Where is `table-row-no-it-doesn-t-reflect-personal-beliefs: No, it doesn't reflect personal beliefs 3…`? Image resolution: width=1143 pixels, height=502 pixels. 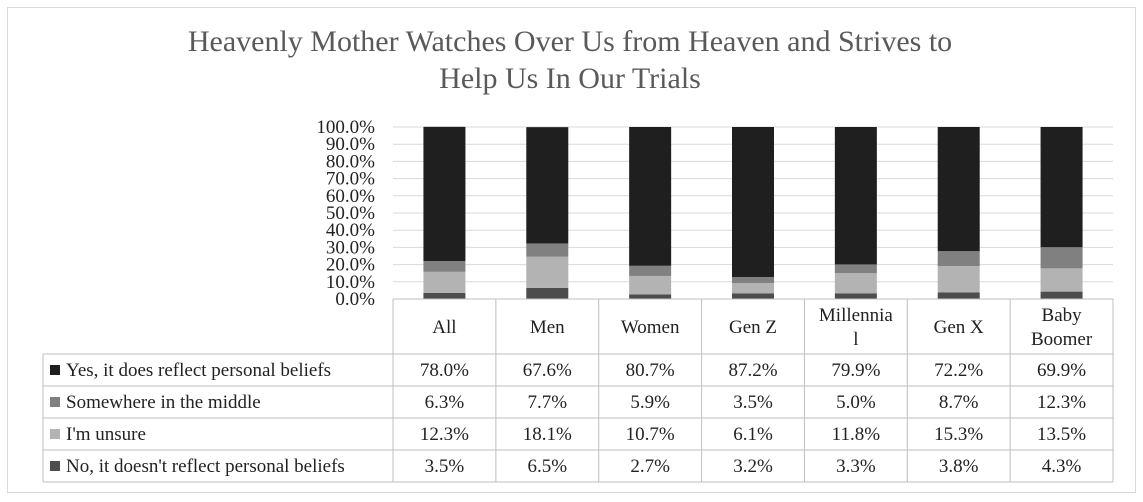
table-row-no-it-doesn-t-reflect-personal-beliefs: No, it doesn't reflect personal beliefs 3… is located at coordinates (566, 466).